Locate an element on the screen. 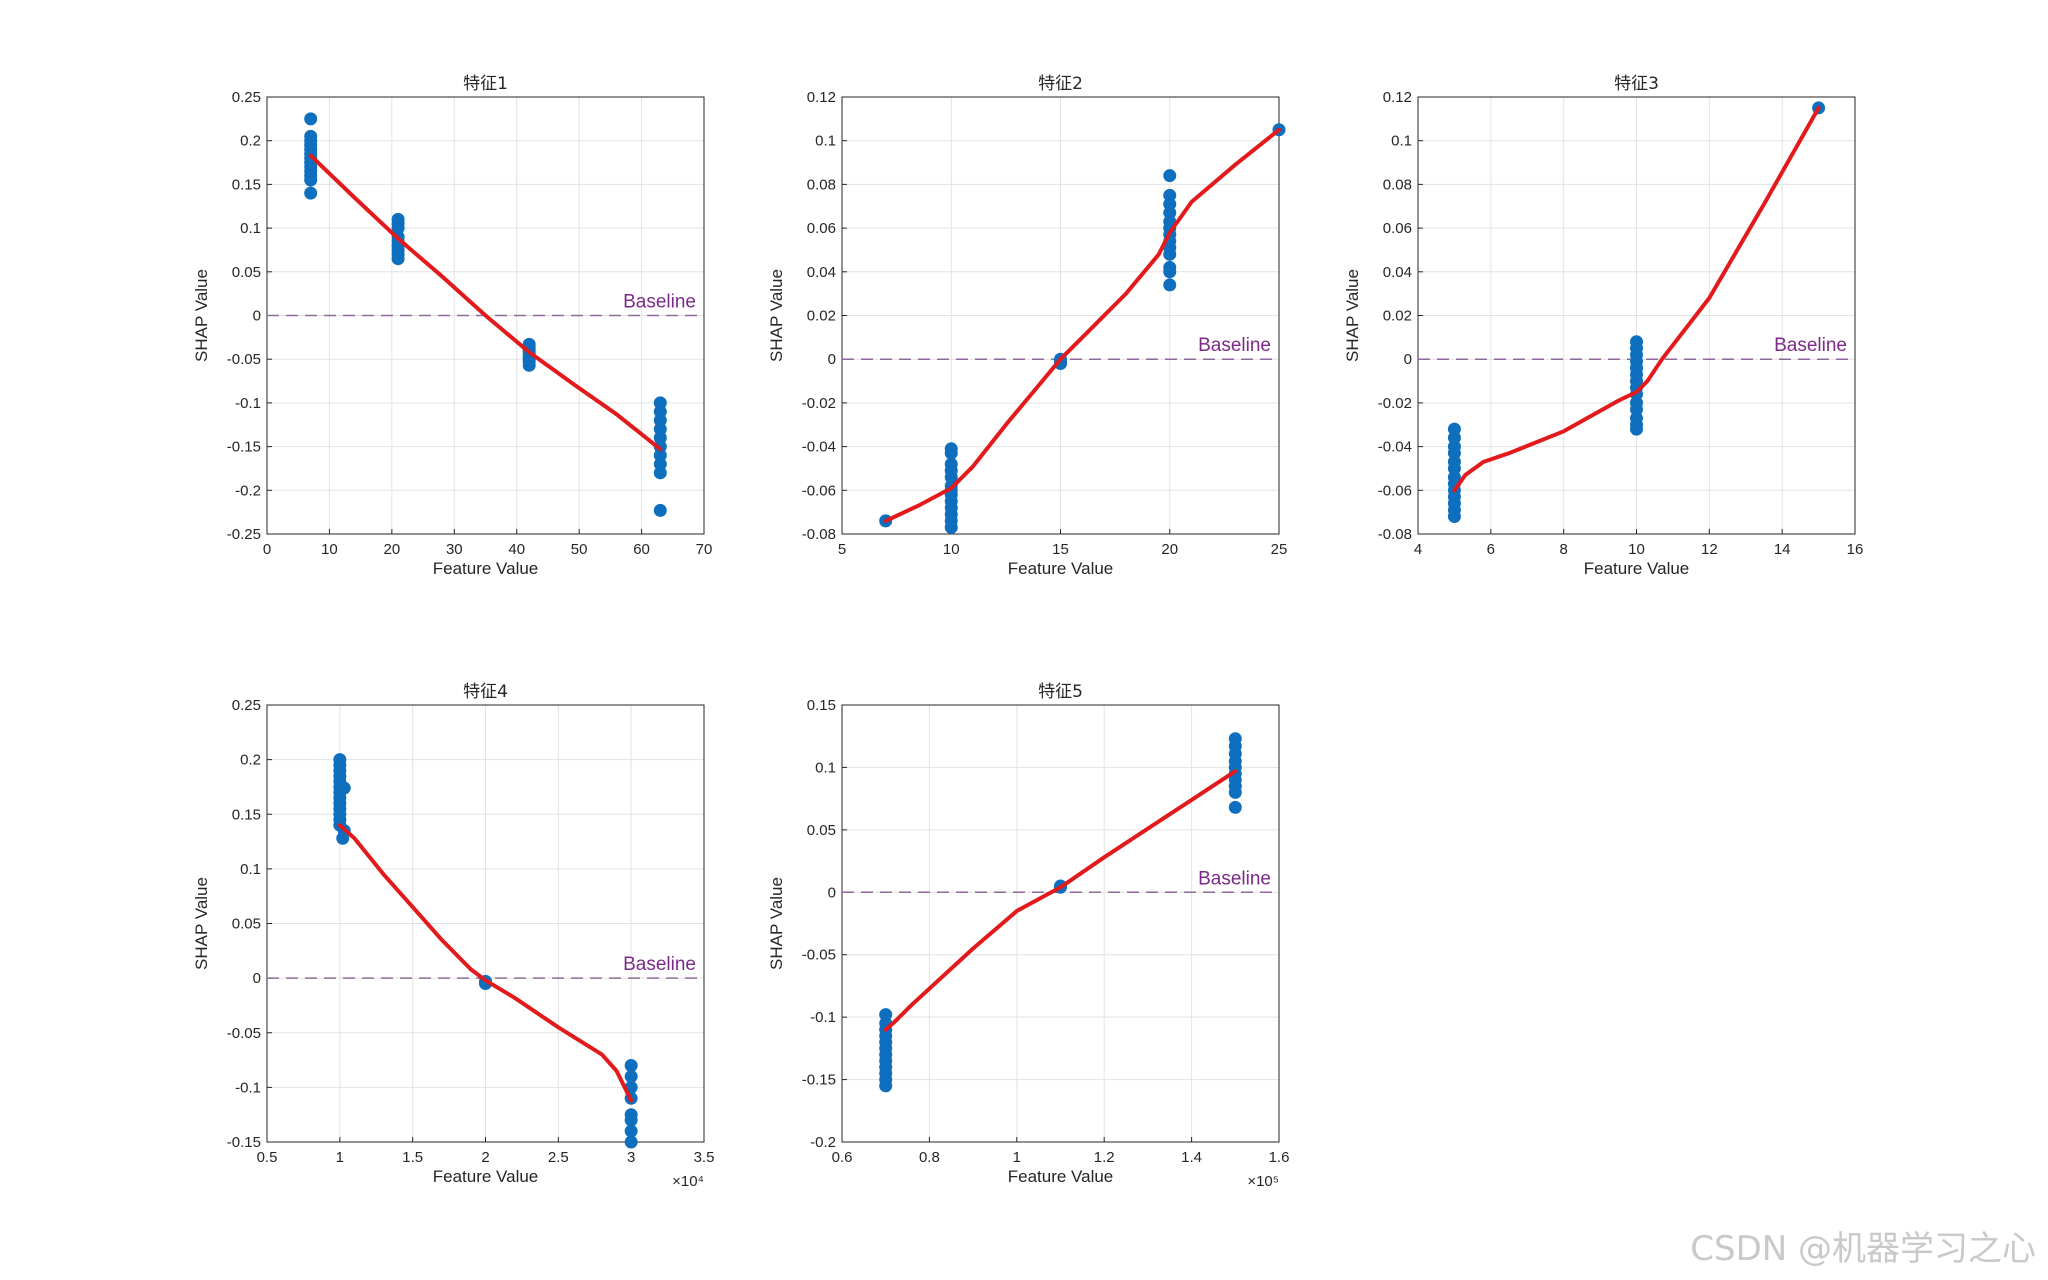 Image resolution: width=2048 pixels, height=1280 pixels. x-tick-label: 70 is located at coordinates (704, 549).